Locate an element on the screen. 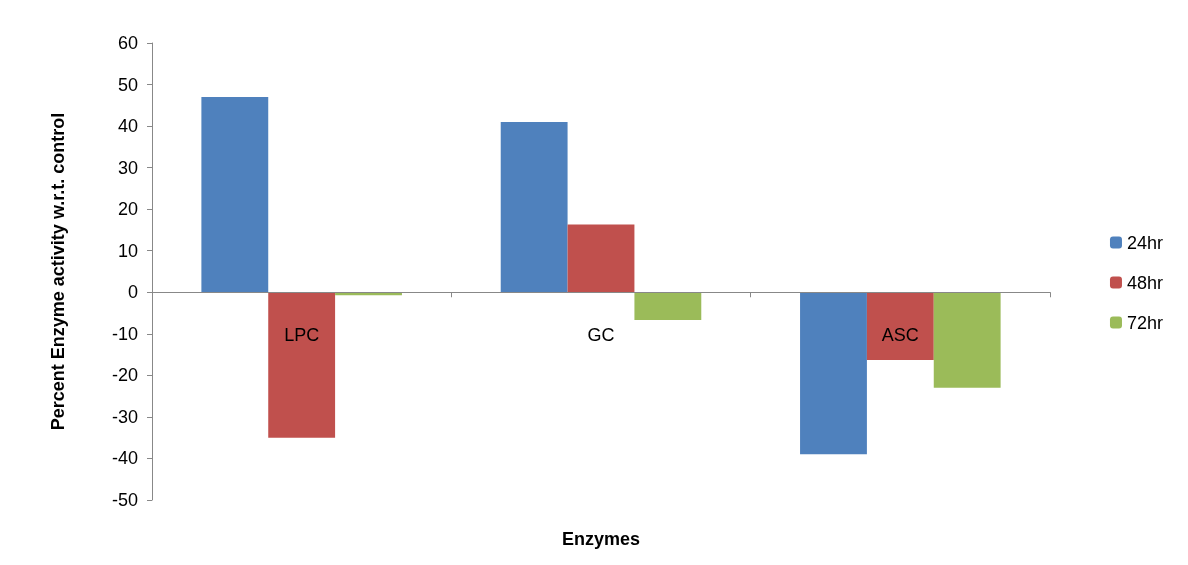 The width and height of the screenshot is (1188, 565). x-tick-label: GC is located at coordinates (601, 335).